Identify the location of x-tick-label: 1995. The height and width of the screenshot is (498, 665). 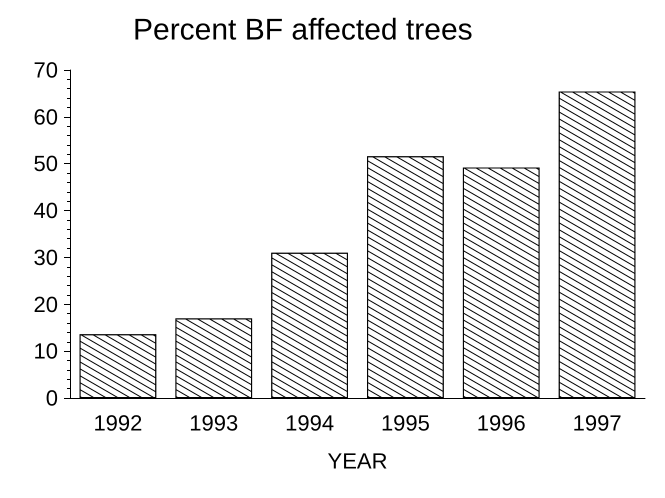
(405, 423).